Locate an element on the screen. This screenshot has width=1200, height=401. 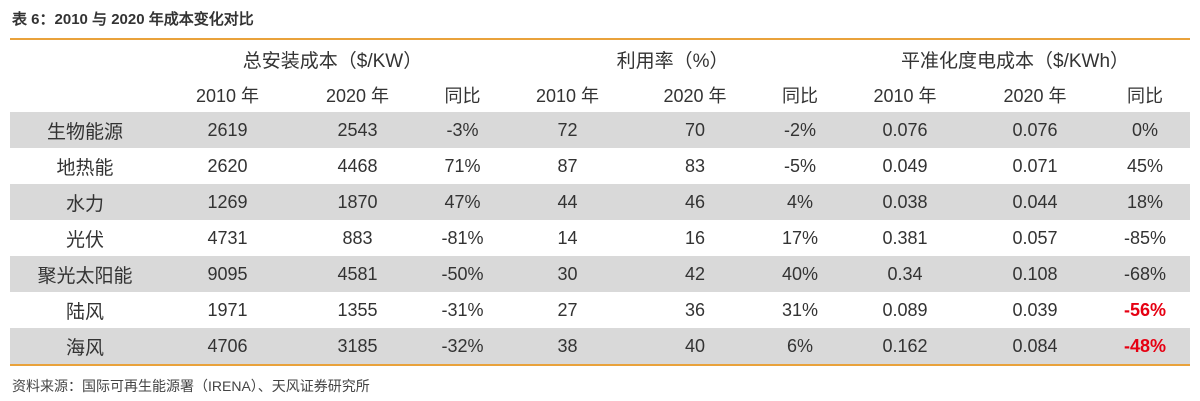
cell: -85% is located at coordinates (1145, 237).